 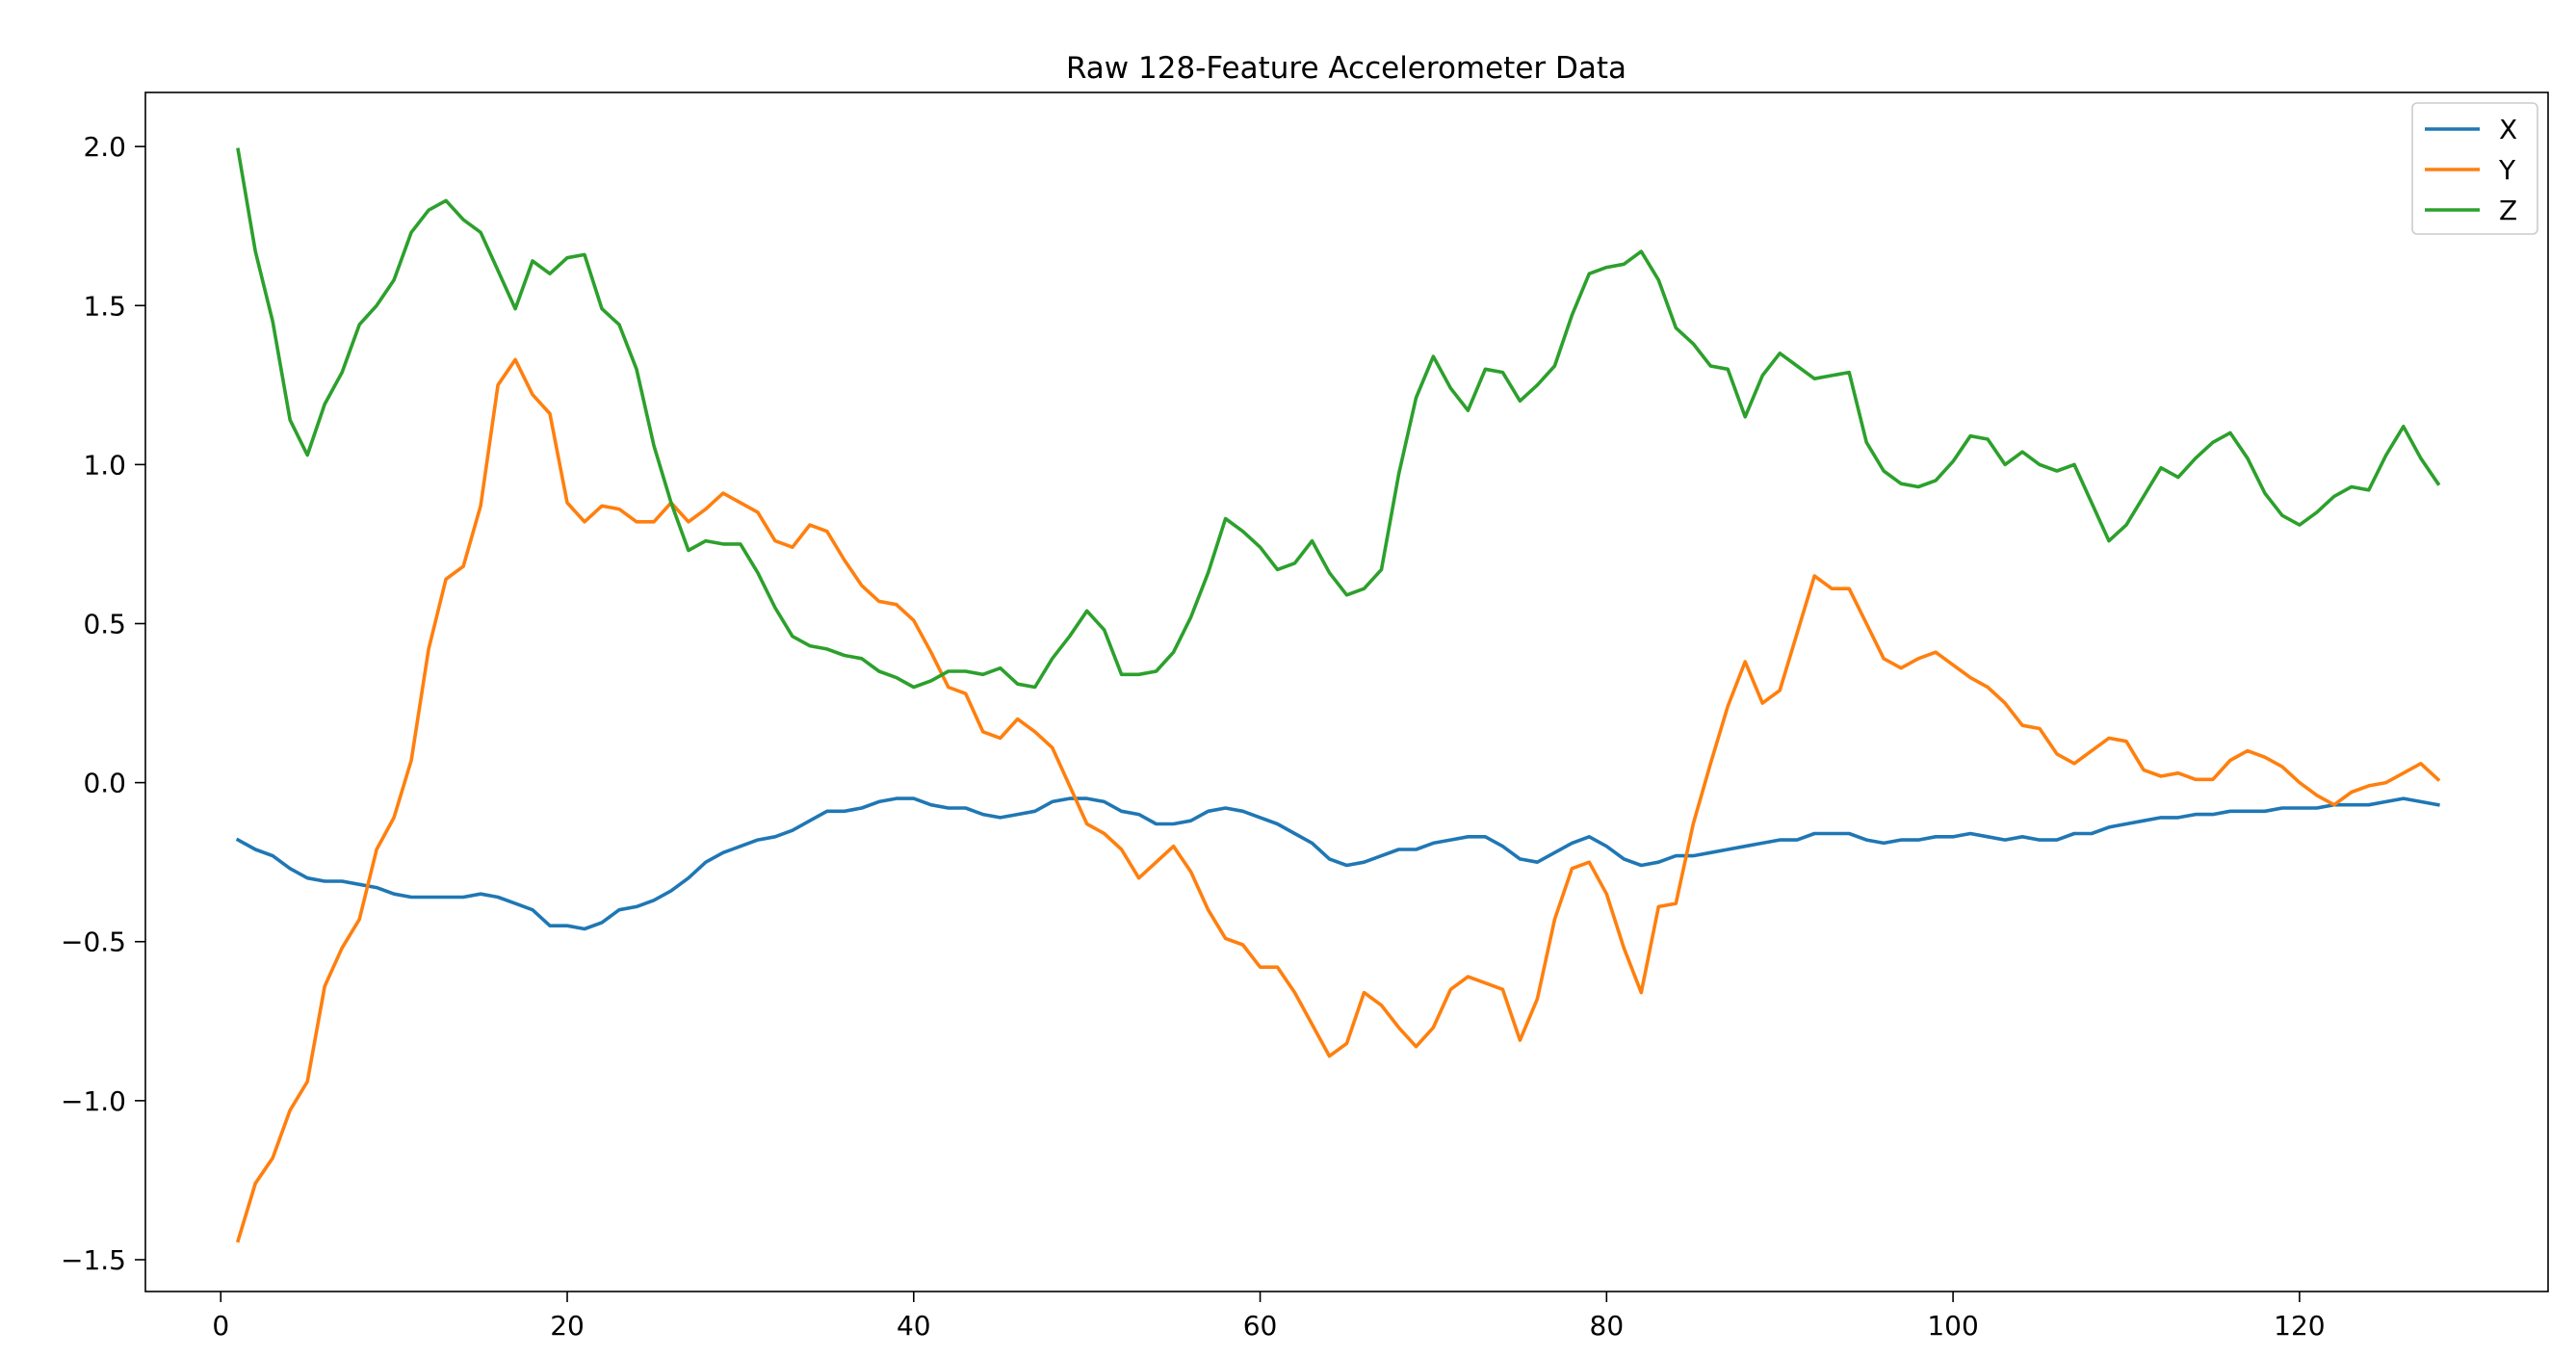 What do you see at coordinates (93, 1101) in the screenshot?
I see `y-tick-label: −1.0` at bounding box center [93, 1101].